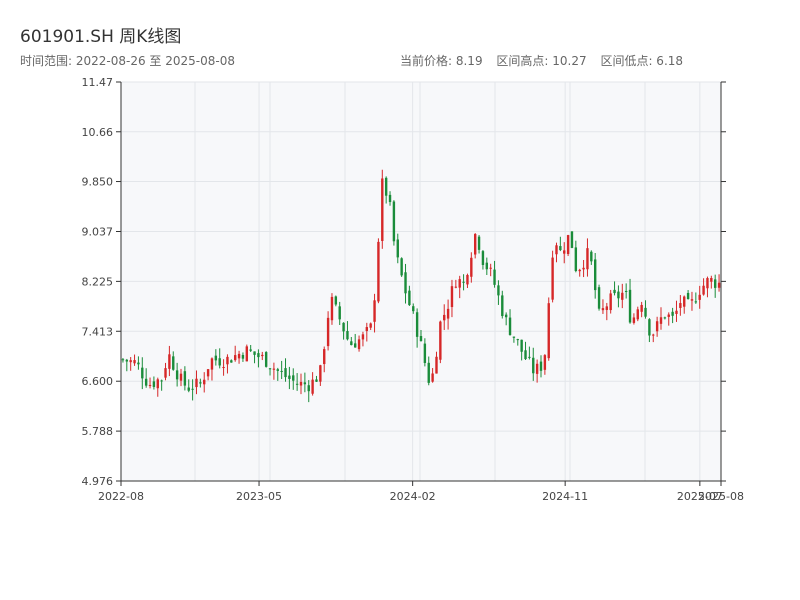 The height and width of the screenshot is (600, 800). What do you see at coordinates (127, 61) in the screenshot?
I see `date-range-text: 时间范围: 2022-08-26 至 2025-08-08` at bounding box center [127, 61].